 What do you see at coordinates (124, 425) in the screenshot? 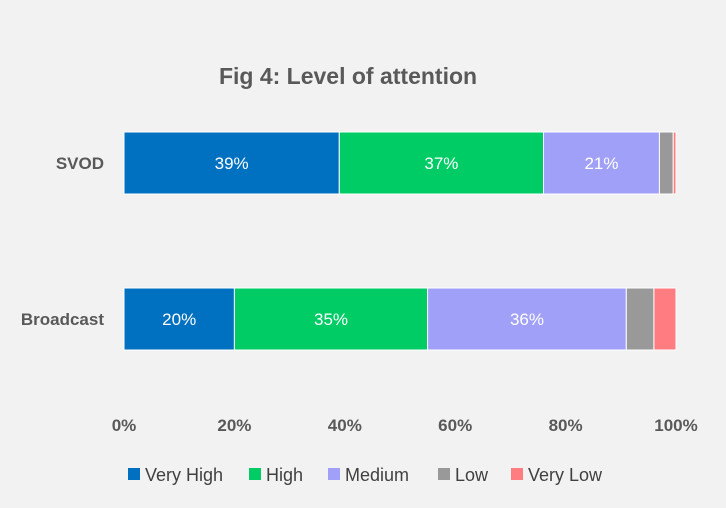
I see `x-tick-label: 0%` at bounding box center [124, 425].